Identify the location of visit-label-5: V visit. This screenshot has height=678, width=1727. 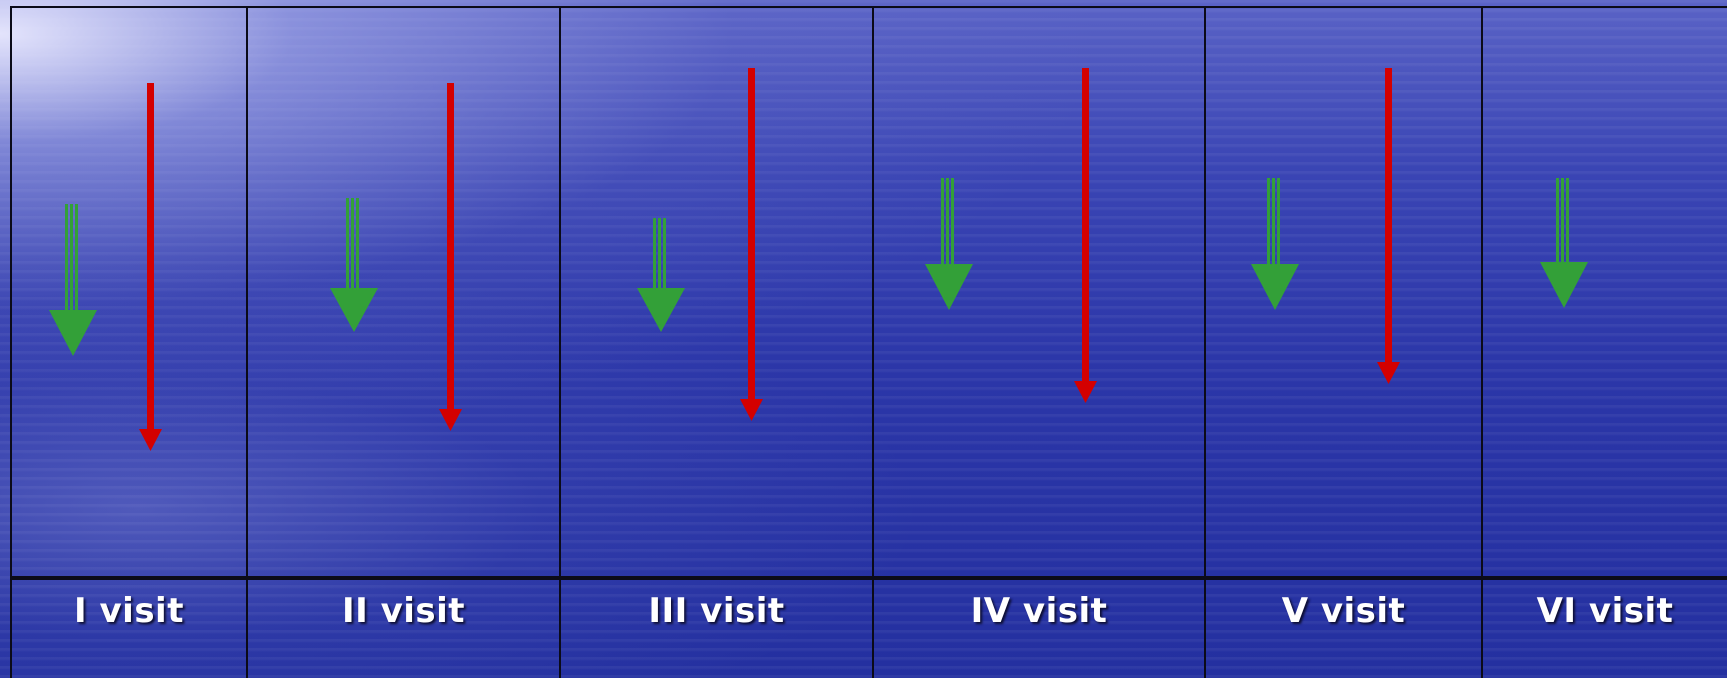
(1343, 611).